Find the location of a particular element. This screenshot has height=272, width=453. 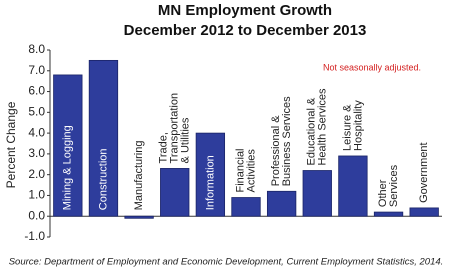

category-label: Services is located at coordinates (394, 185).